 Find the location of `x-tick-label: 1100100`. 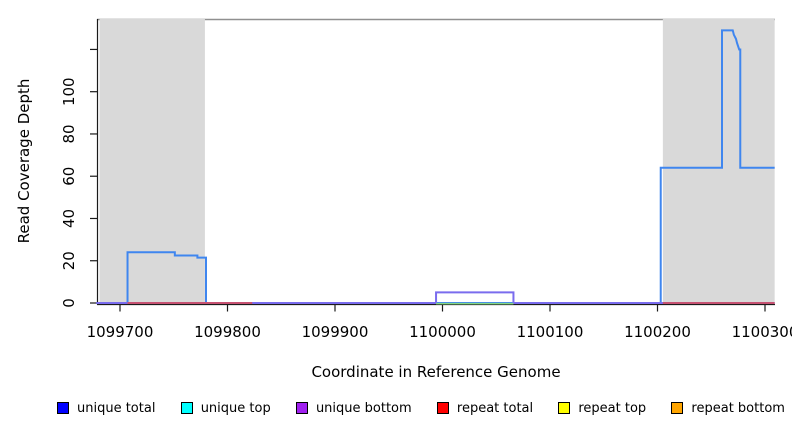

x-tick-label: 1100100 is located at coordinates (550, 332).